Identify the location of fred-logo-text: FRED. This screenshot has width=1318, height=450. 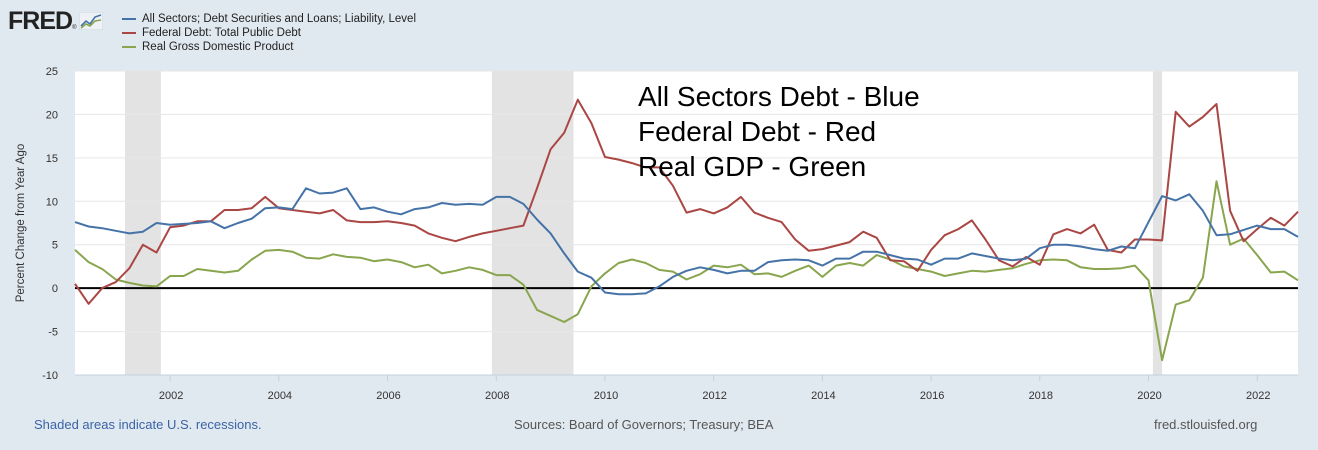
(40, 20).